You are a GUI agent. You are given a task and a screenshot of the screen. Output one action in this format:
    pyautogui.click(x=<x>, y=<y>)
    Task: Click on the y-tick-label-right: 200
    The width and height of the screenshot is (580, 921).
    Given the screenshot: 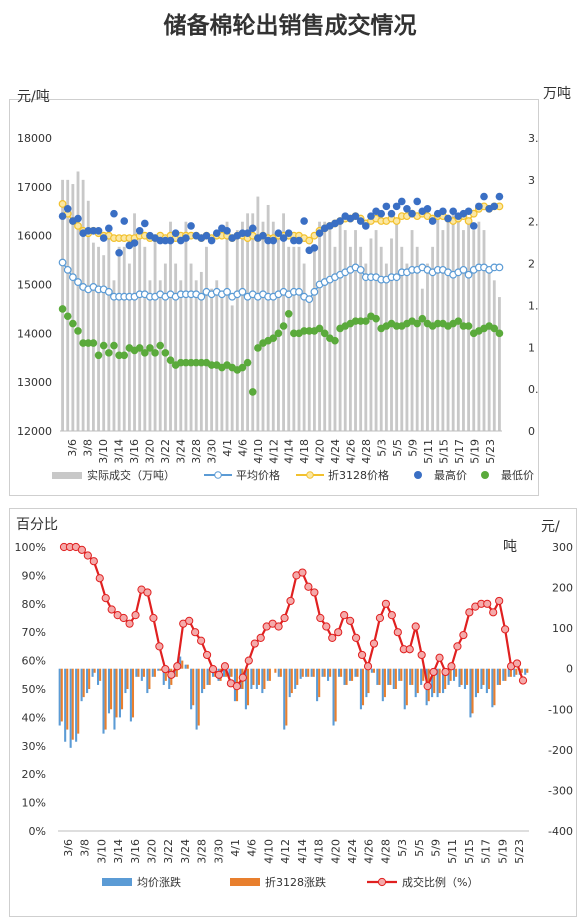 What is the action you would take?
    pyautogui.click(x=562, y=588)
    